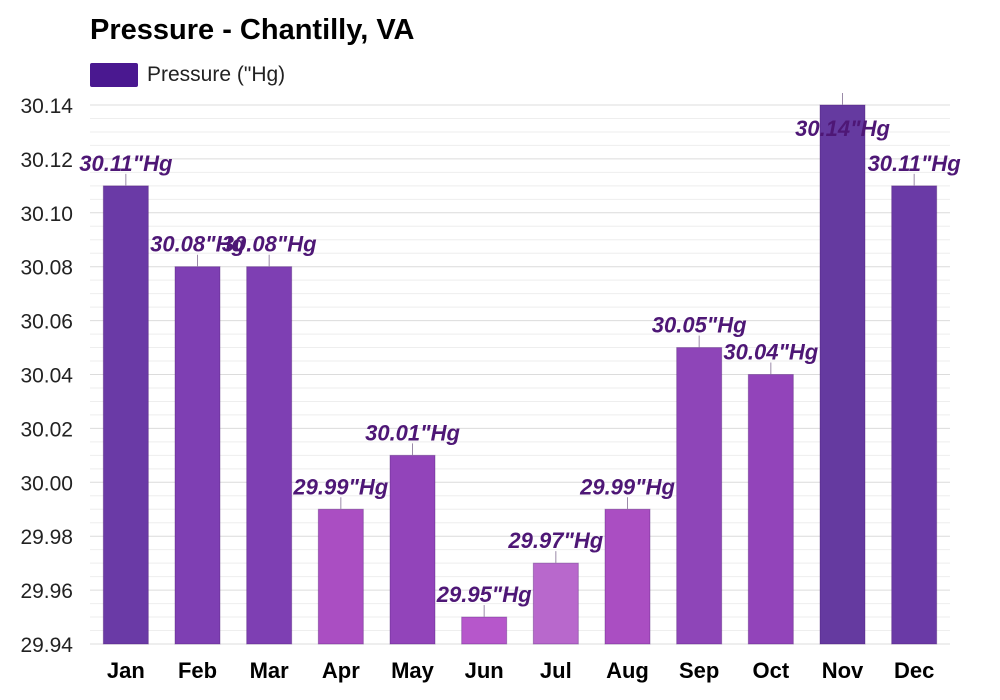 The image size is (1000, 700). I want to click on legend: Pressure ("Hg), so click(187, 75).